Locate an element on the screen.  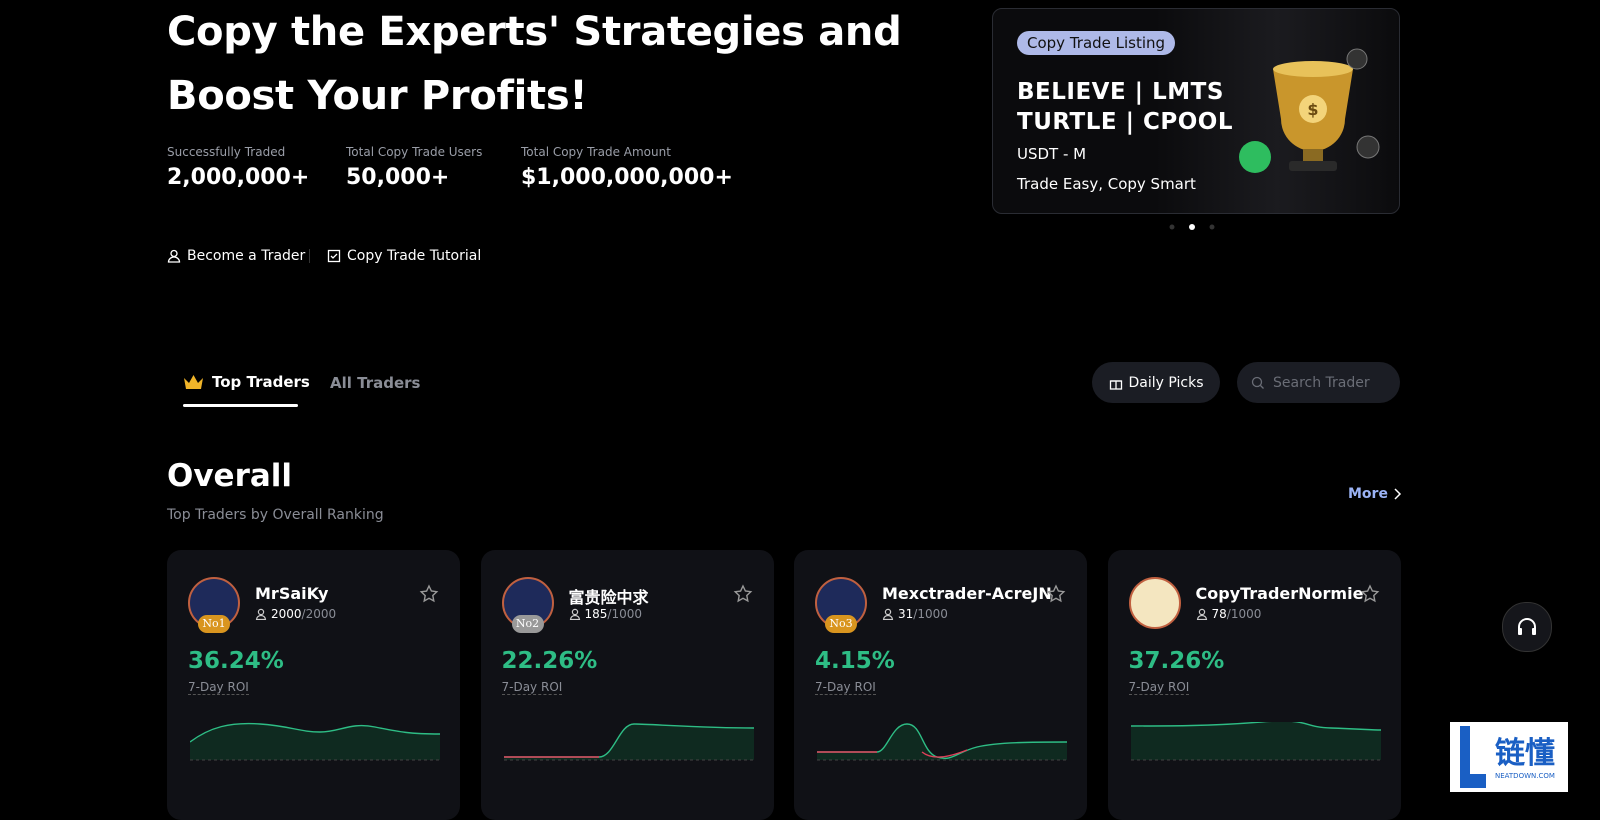
roi-value: 37.26% is located at coordinates (1176, 661).